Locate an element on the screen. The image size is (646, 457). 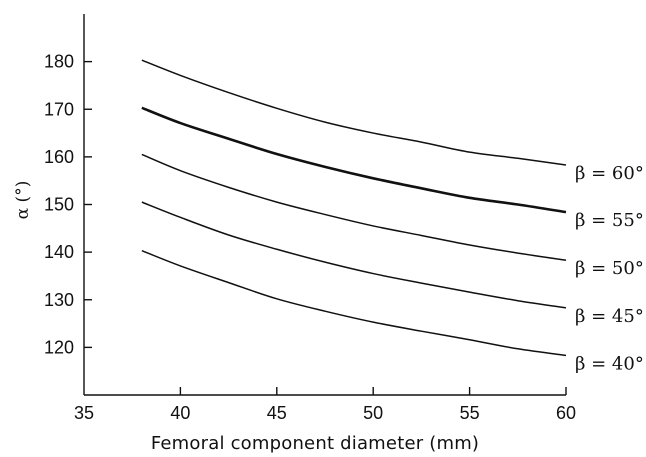
x-tick-label: 60 is located at coordinates (566, 413).